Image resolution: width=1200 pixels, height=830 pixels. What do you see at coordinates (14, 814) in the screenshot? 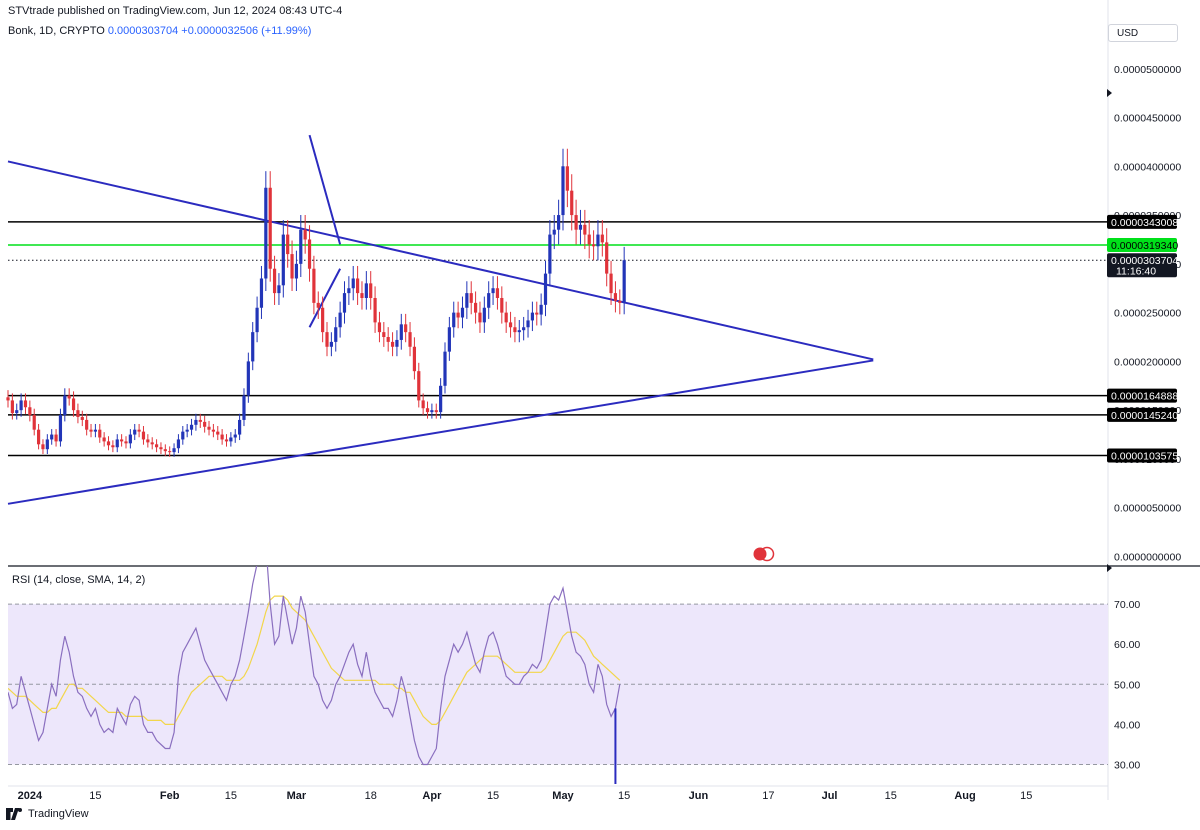
I see `tradingview-logo-icon` at bounding box center [14, 814].